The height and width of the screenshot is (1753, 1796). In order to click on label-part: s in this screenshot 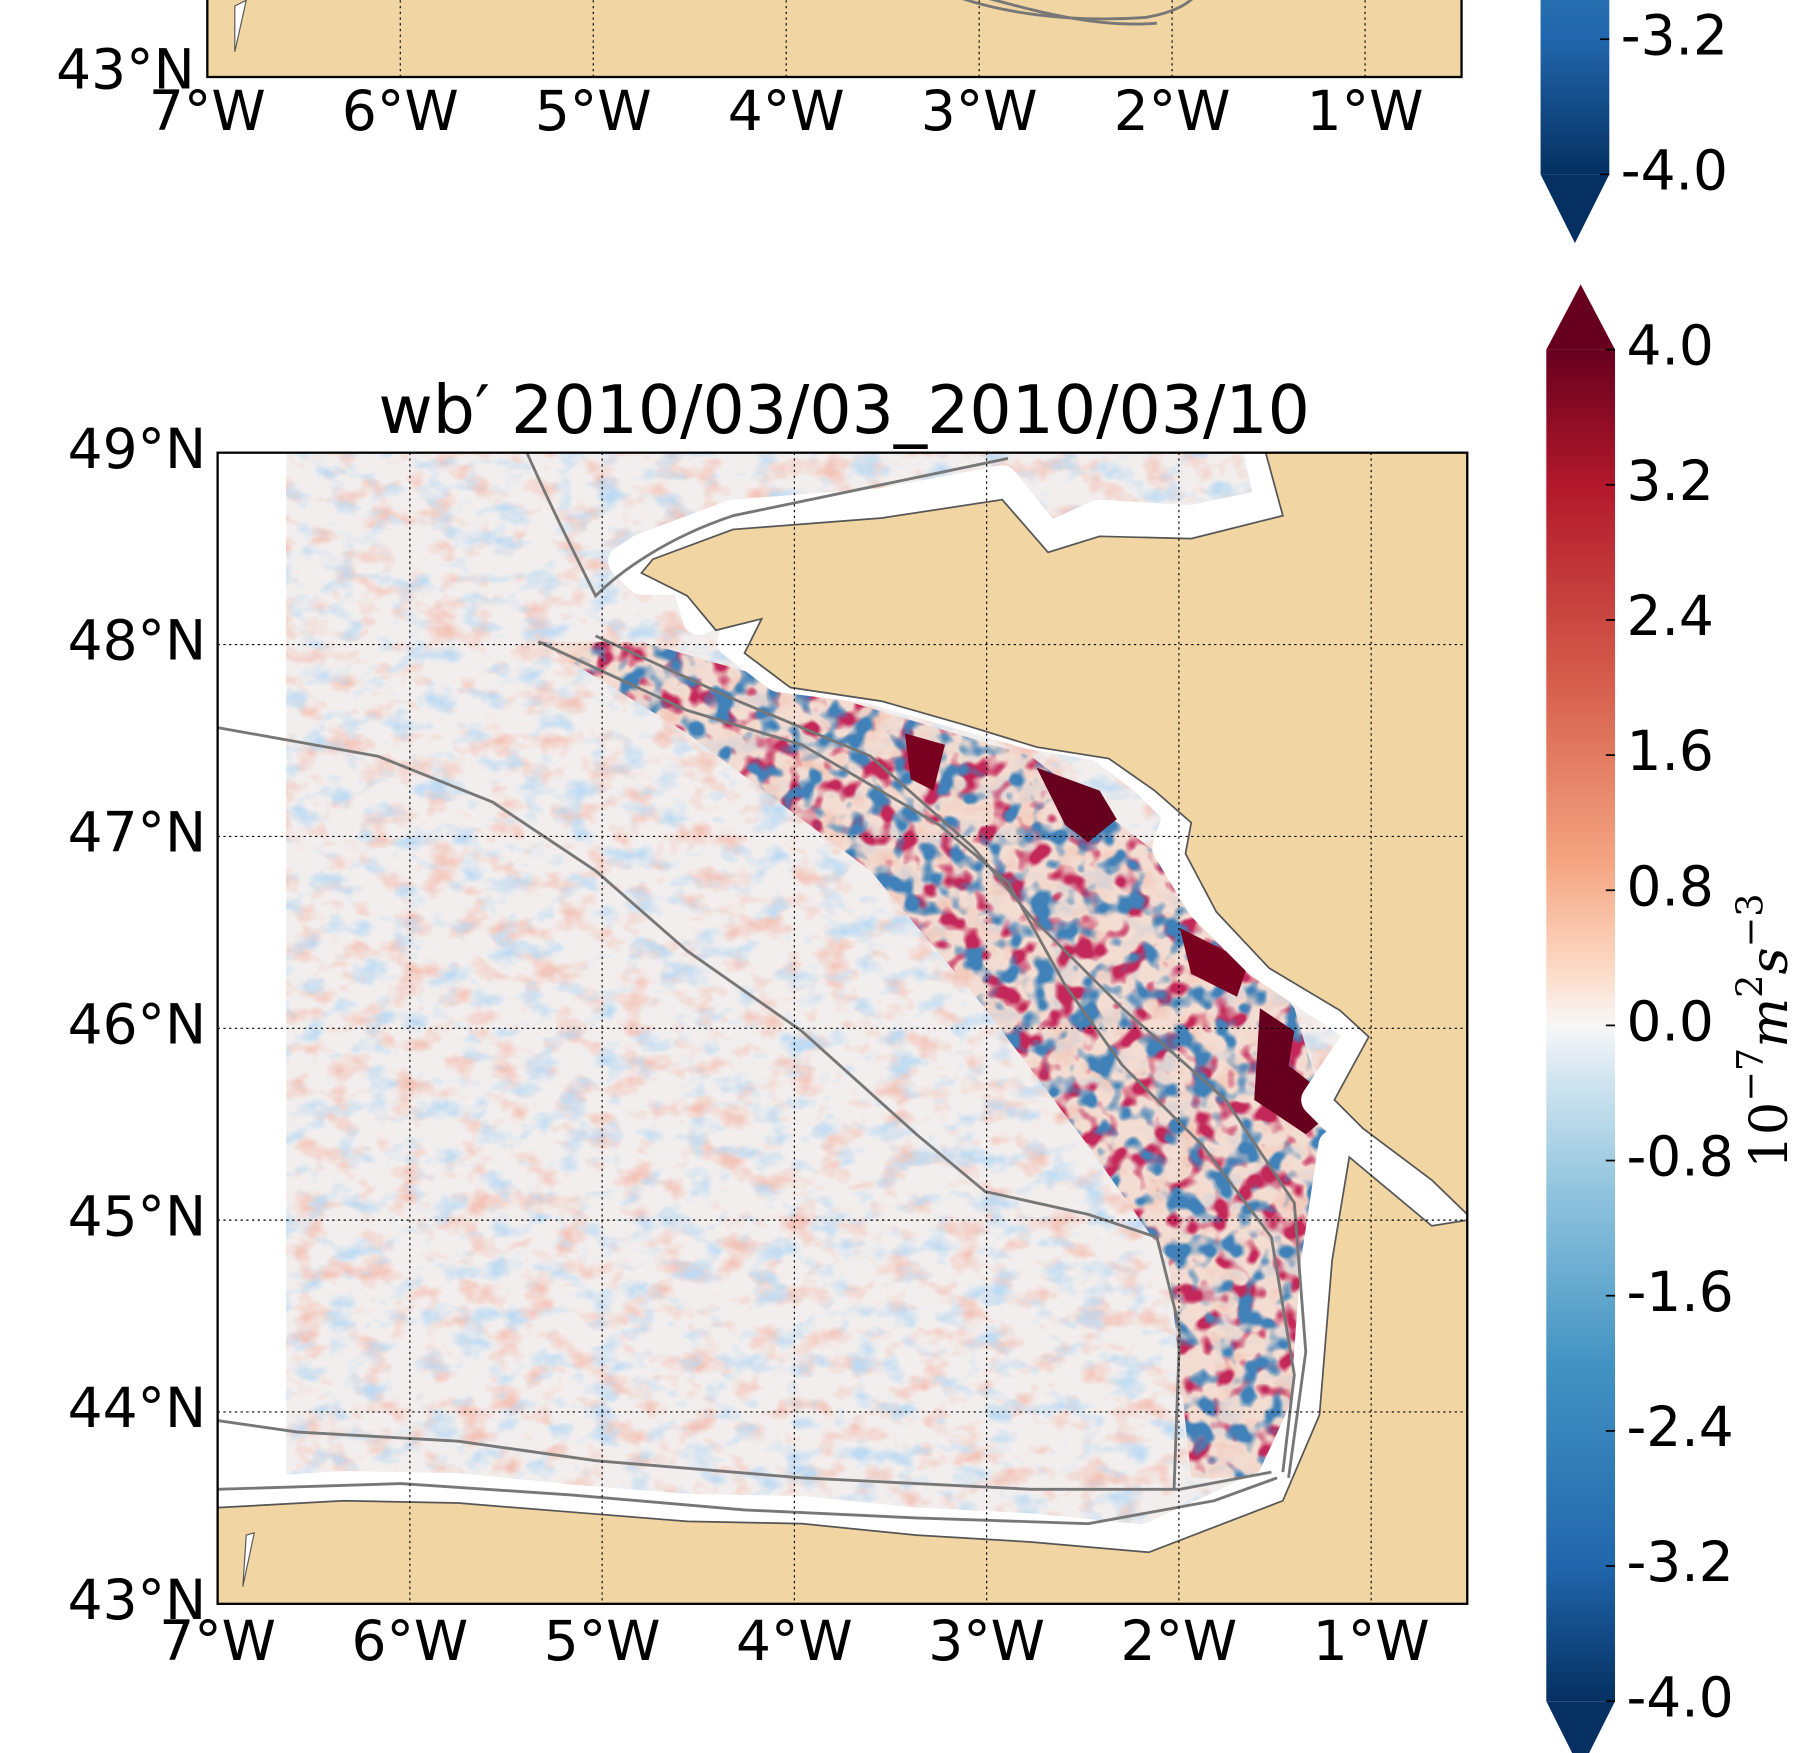, I will do `click(1767, 960)`.